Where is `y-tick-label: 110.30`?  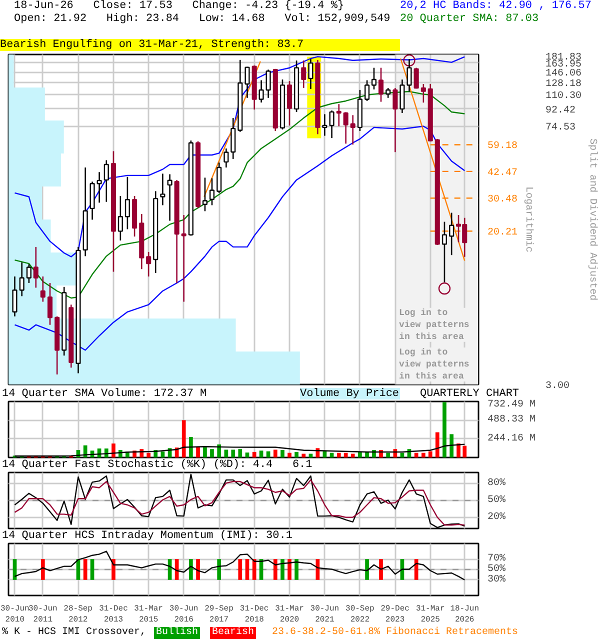
y-tick-label: 110.30 is located at coordinates (564, 96).